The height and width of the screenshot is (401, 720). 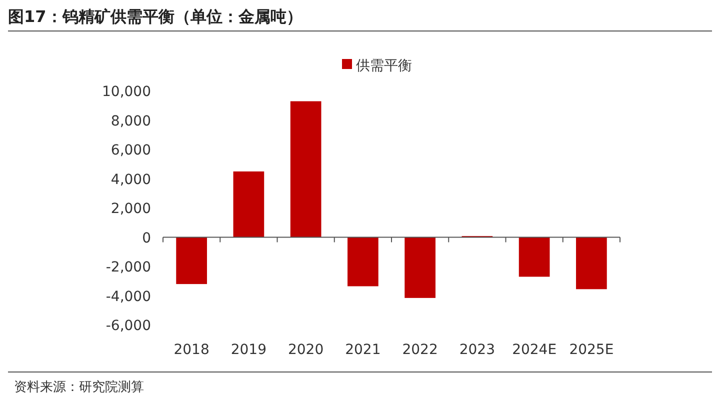 What do you see at coordinates (591, 350) in the screenshot?
I see `x-tick-label: 2025E` at bounding box center [591, 350].